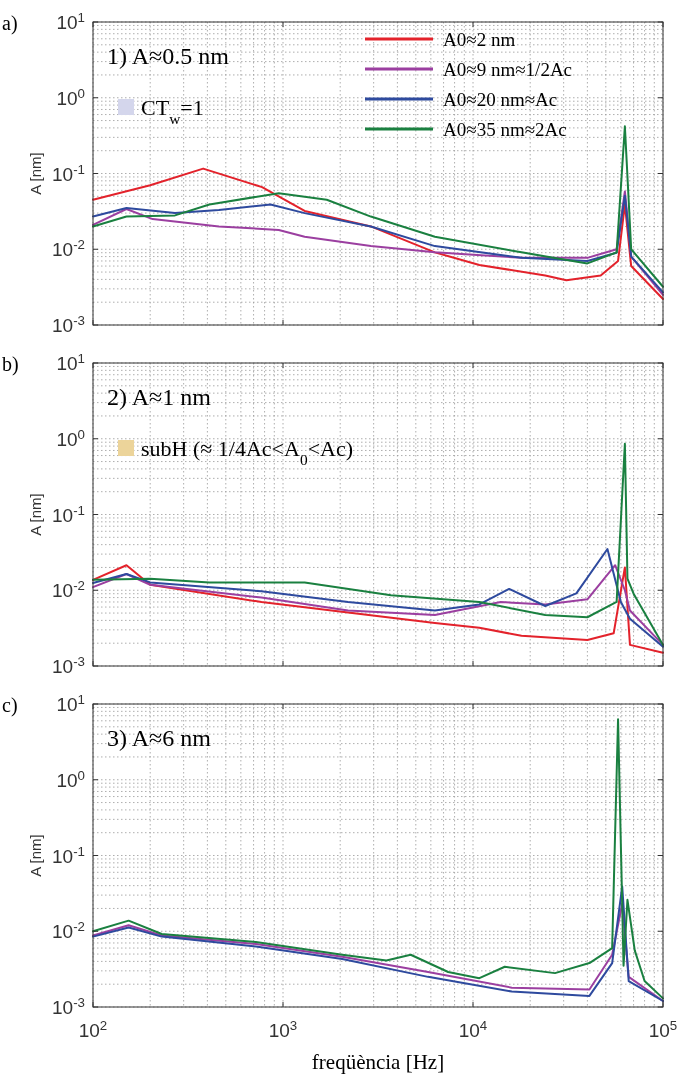 This screenshot has height=1090, width=689. What do you see at coordinates (663, 1029) in the screenshot?
I see `x-tick-label: 10$^{5}$` at bounding box center [663, 1029].